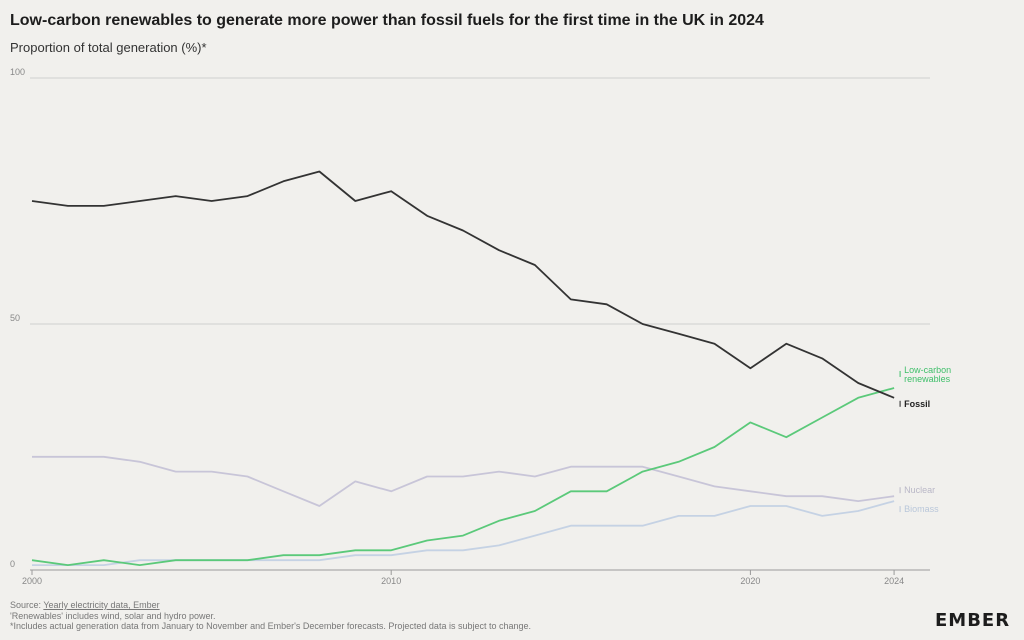  Describe the element at coordinates (463, 533) in the screenshot. I see `series-line-biomass` at that location.